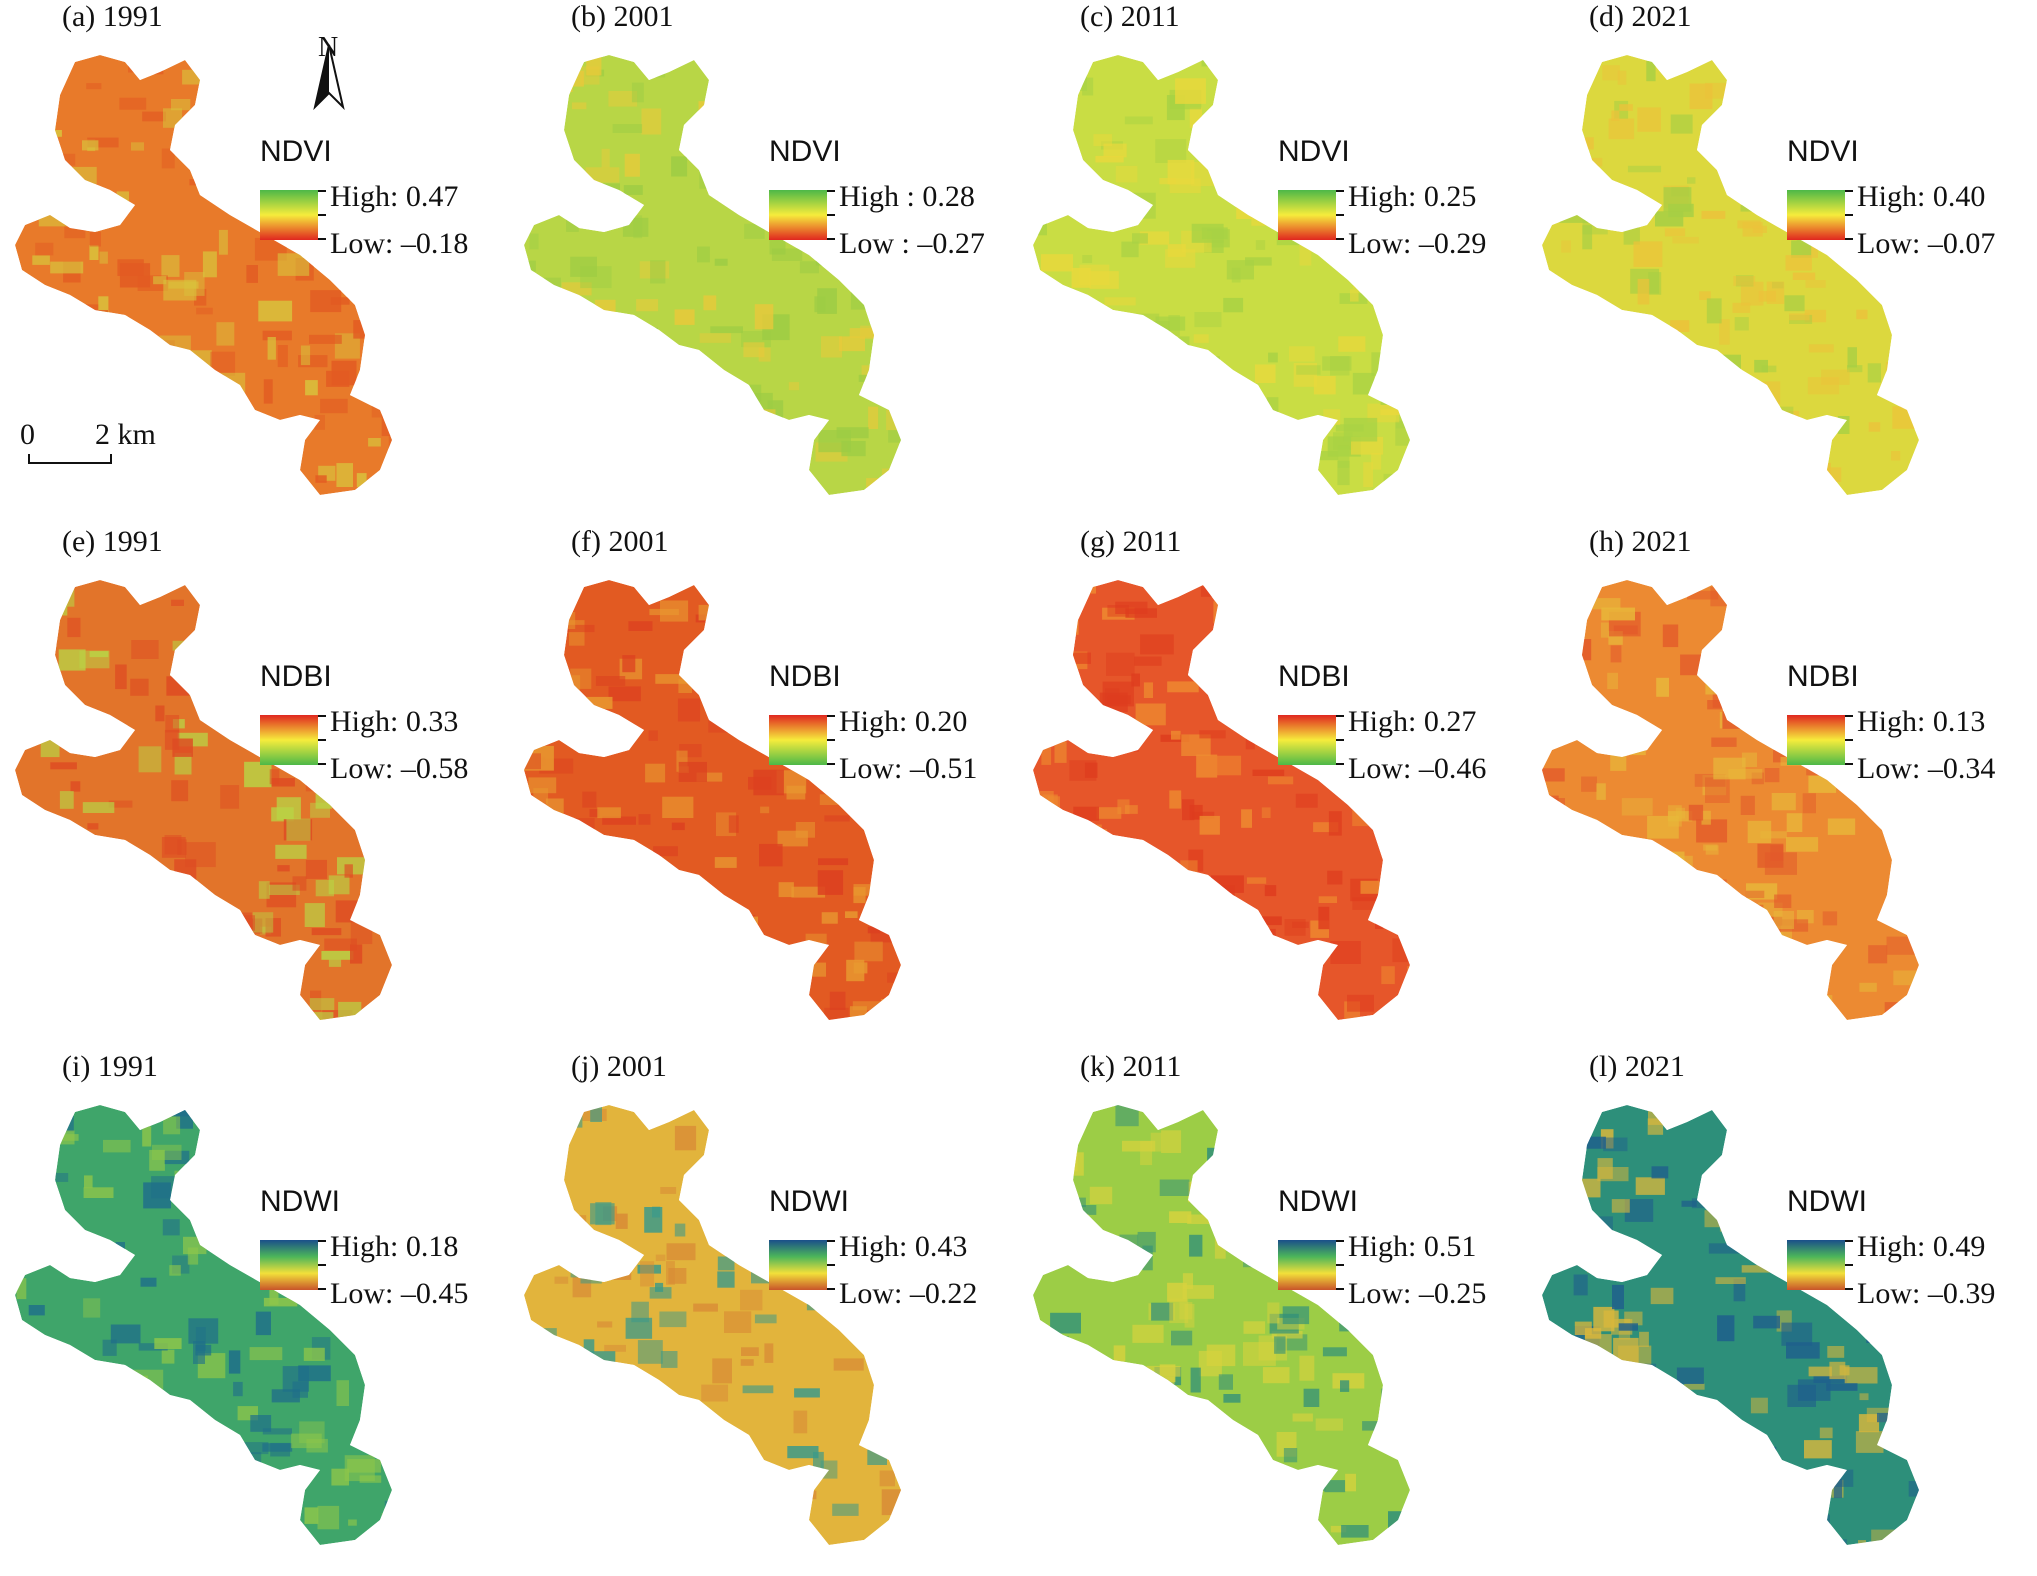  What do you see at coordinates (1340, 716) in the screenshot?
I see `legend-tick-high` at bounding box center [1340, 716].